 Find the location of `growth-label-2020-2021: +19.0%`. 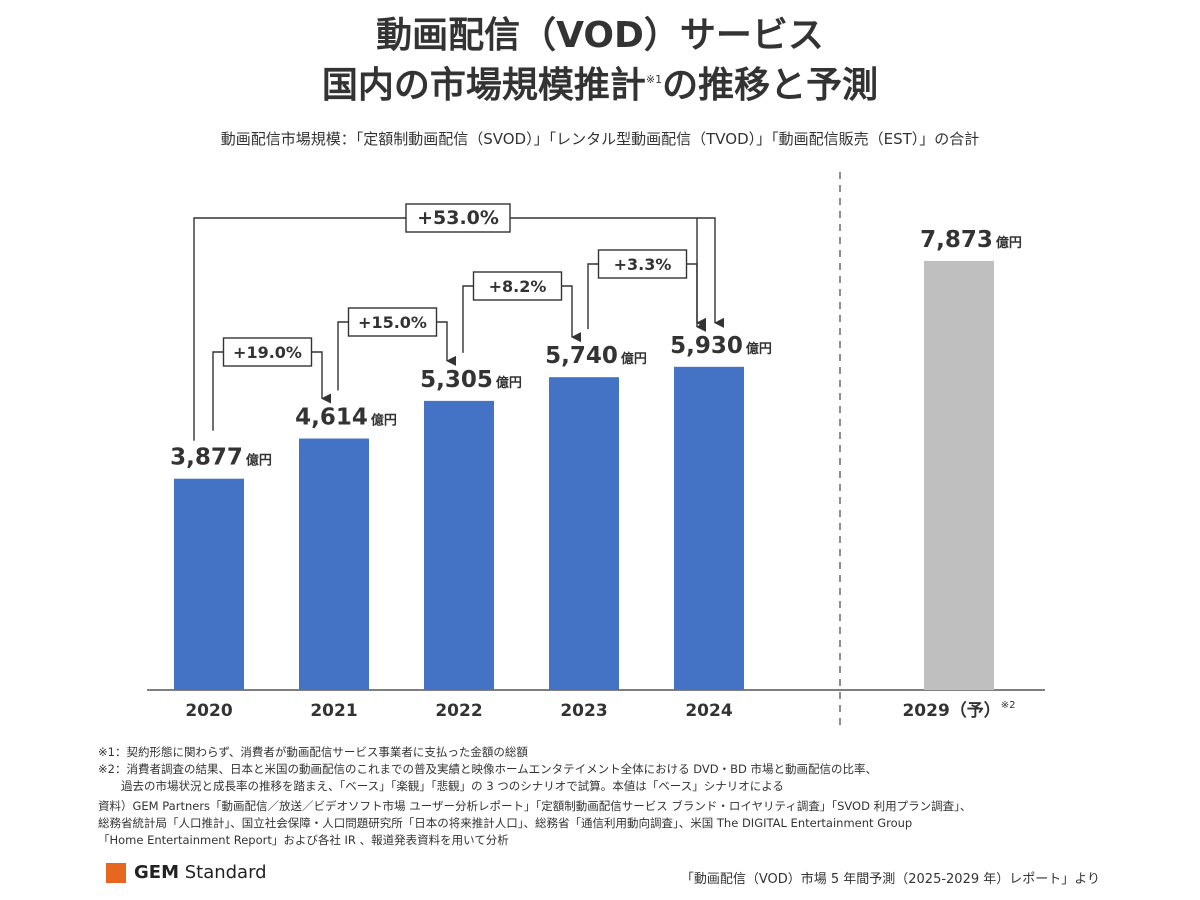

growth-label-2020-2021: +19.0% is located at coordinates (267, 352).